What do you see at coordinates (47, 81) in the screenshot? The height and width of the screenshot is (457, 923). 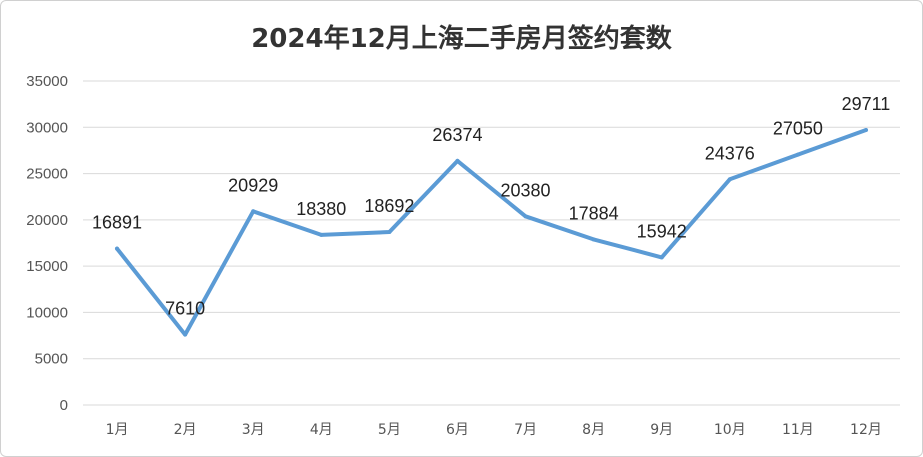 I see `y-tick-label: 35000` at bounding box center [47, 81].